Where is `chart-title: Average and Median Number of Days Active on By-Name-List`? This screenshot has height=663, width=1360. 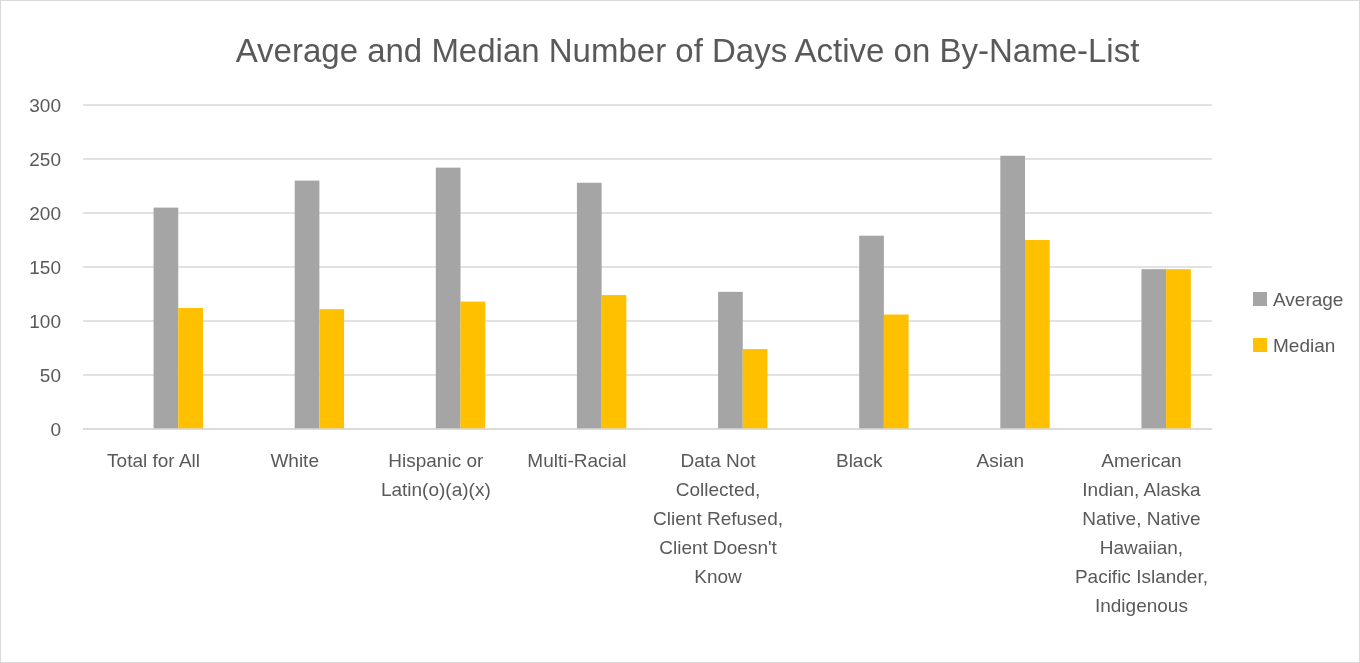
chart-title: Average and Median Number of Days Active on By-Name-List is located at coordinates (687, 50).